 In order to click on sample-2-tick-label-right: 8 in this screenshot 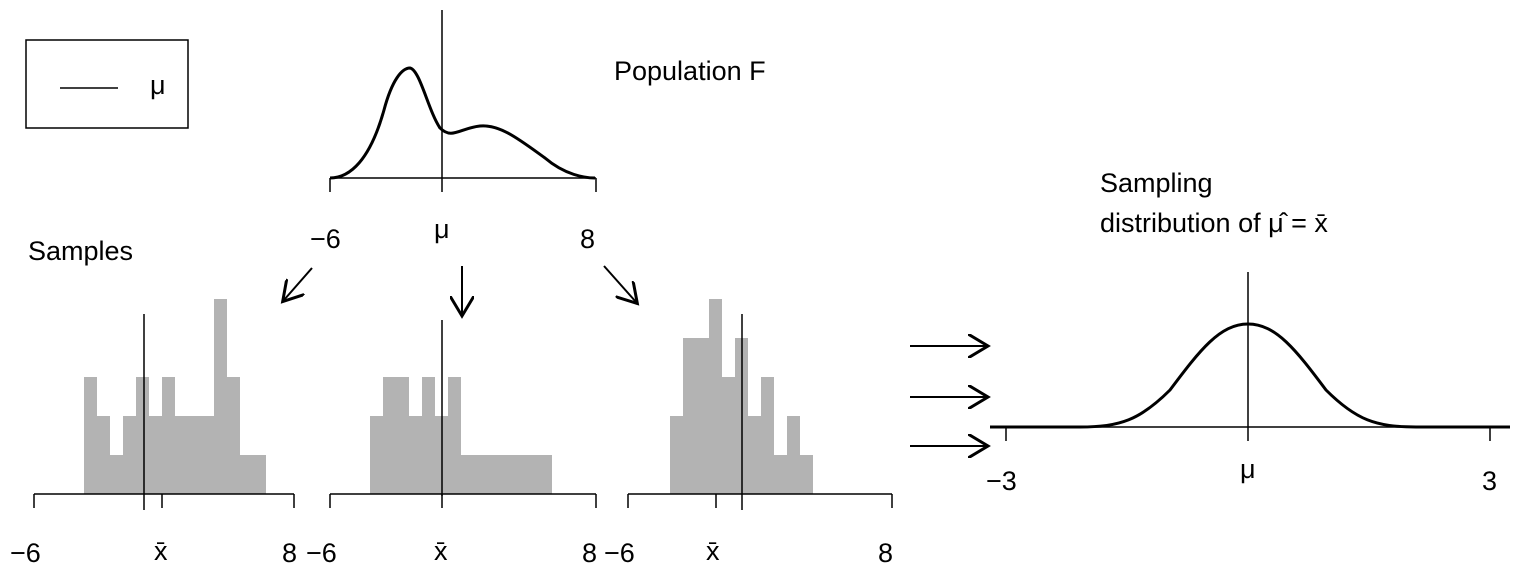, I will do `click(589, 553)`.